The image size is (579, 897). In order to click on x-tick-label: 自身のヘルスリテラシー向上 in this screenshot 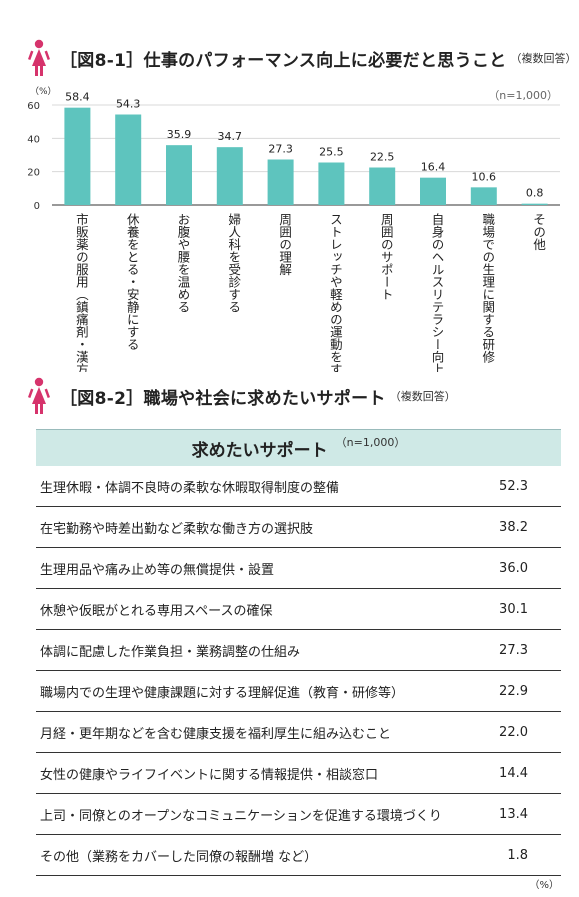, I will do `click(437, 292)`.